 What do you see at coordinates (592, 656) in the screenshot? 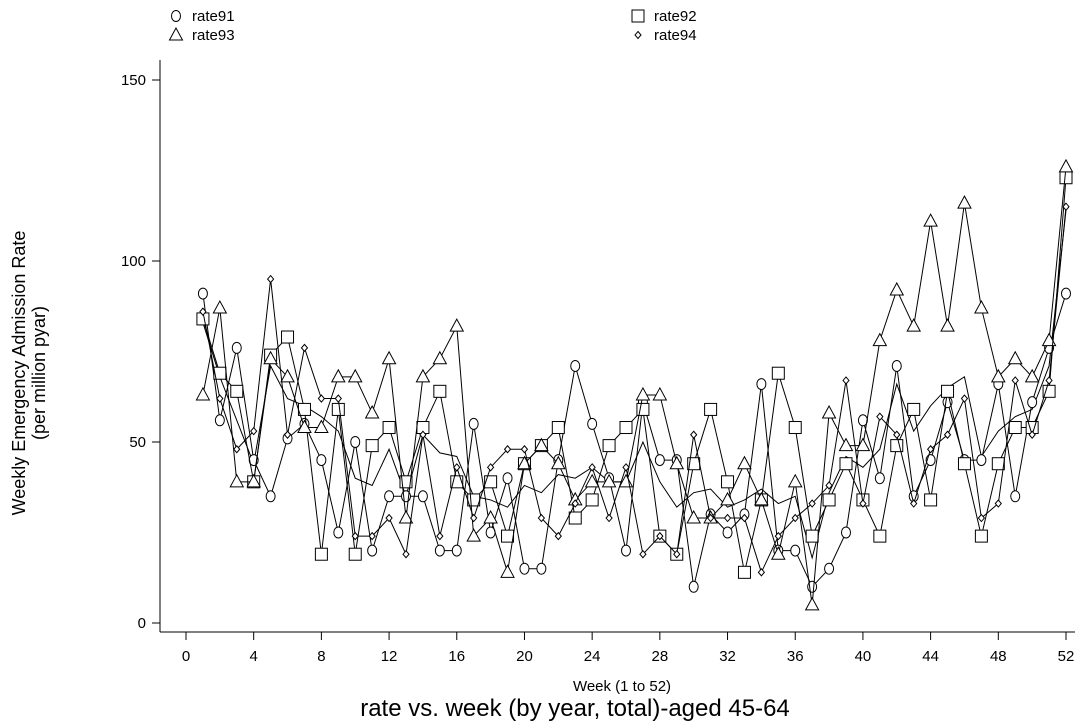
I see `x-tick-label: 24` at bounding box center [592, 656].